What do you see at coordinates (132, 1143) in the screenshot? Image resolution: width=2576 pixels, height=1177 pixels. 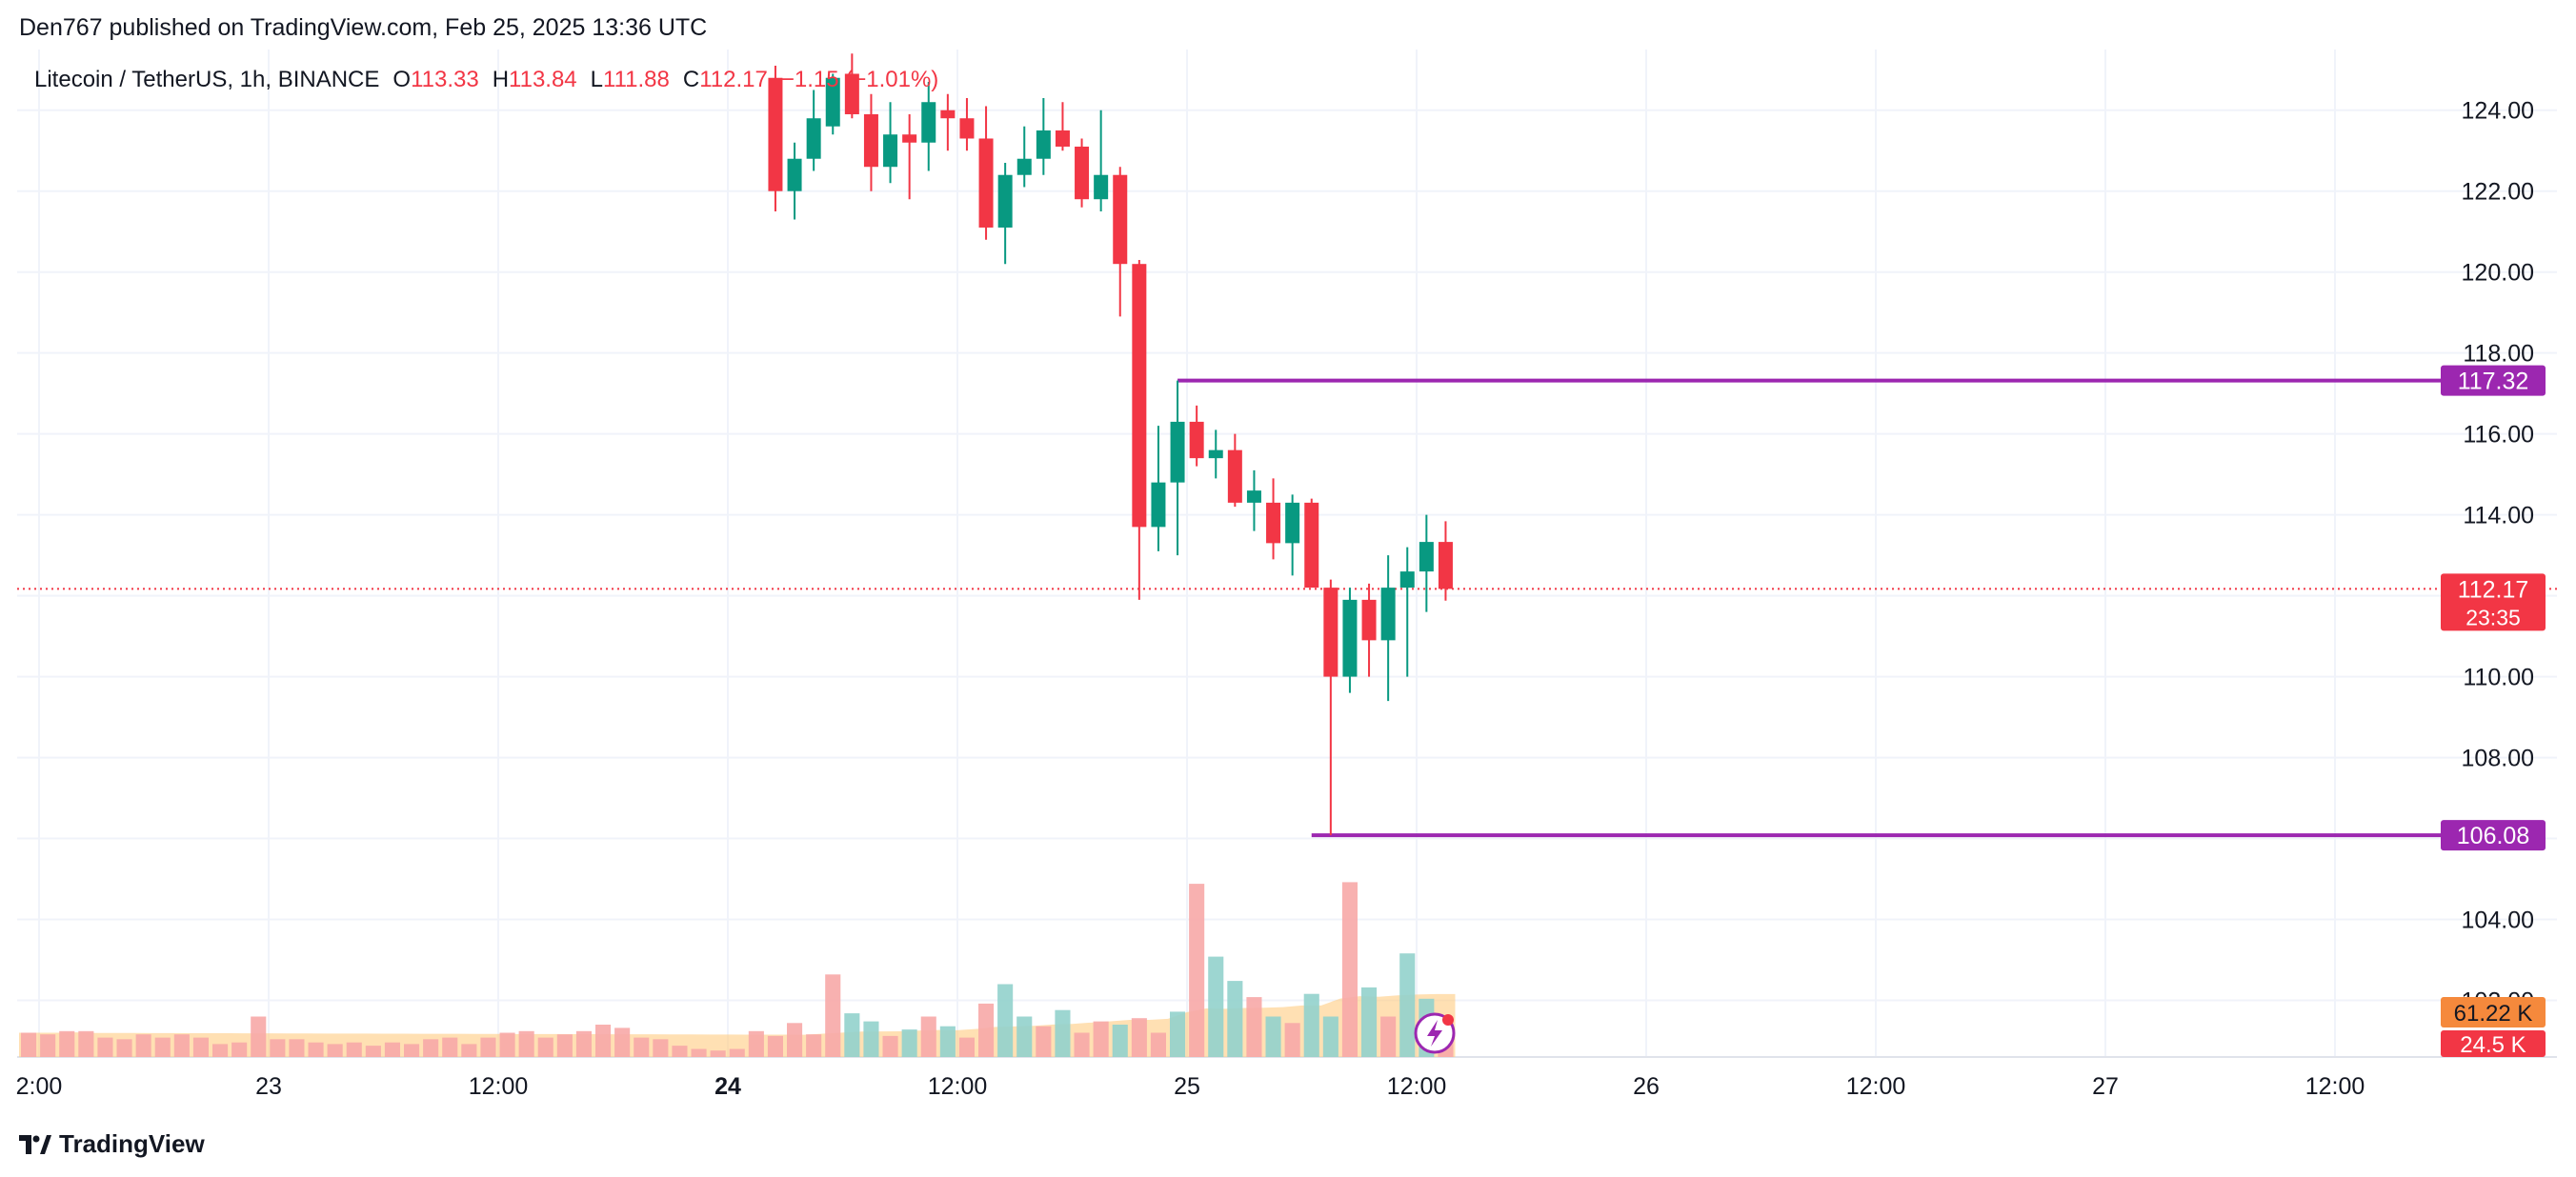 I see `brand-name: TradingView` at bounding box center [132, 1143].